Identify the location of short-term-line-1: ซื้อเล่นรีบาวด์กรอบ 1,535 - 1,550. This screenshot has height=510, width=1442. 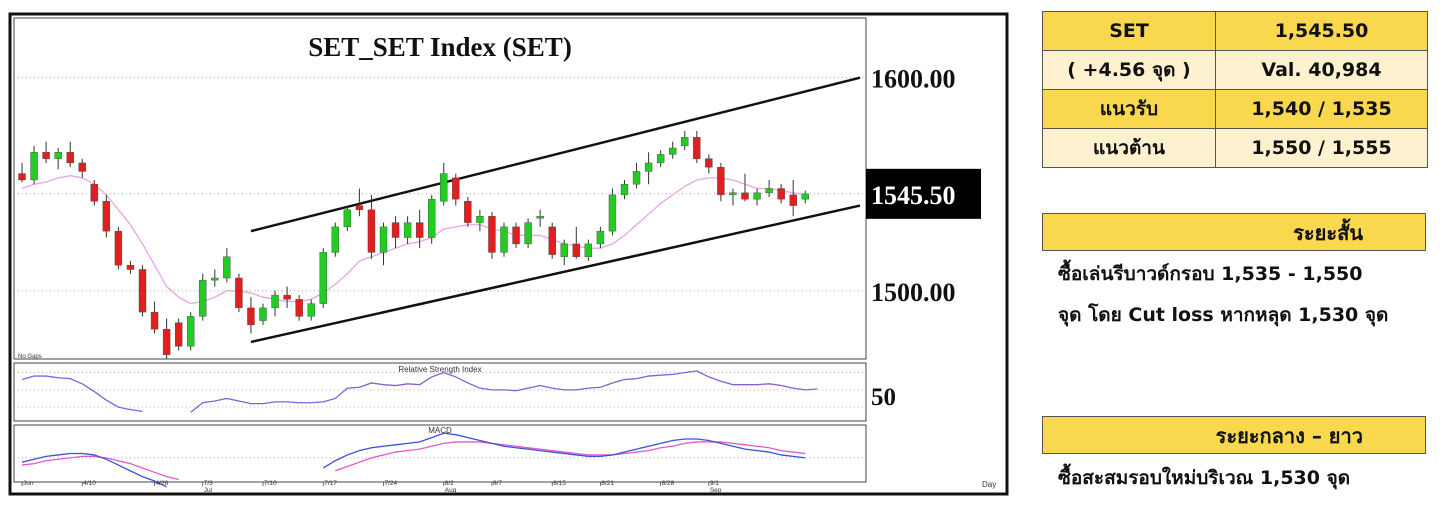
(1210, 274).